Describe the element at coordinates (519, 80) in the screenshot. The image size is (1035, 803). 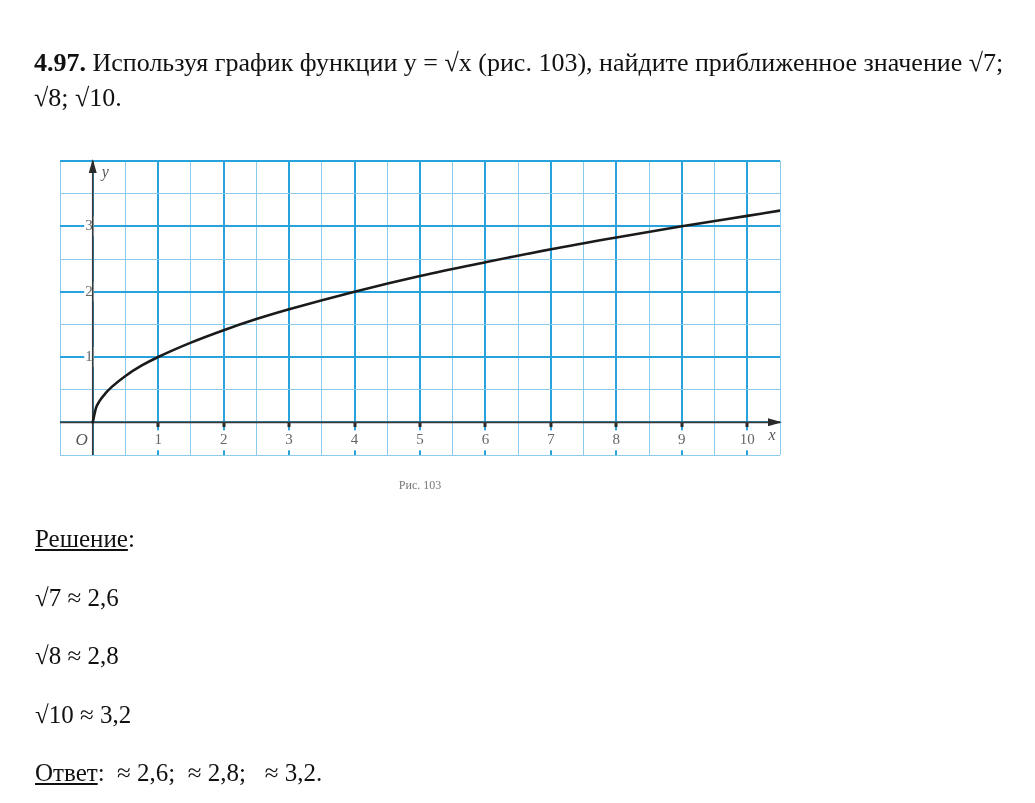
I see `chart-title: 4.97. Используя график функции y = √x (рис. 103), найдите приближенное значение √7; √8; √10.` at that location.